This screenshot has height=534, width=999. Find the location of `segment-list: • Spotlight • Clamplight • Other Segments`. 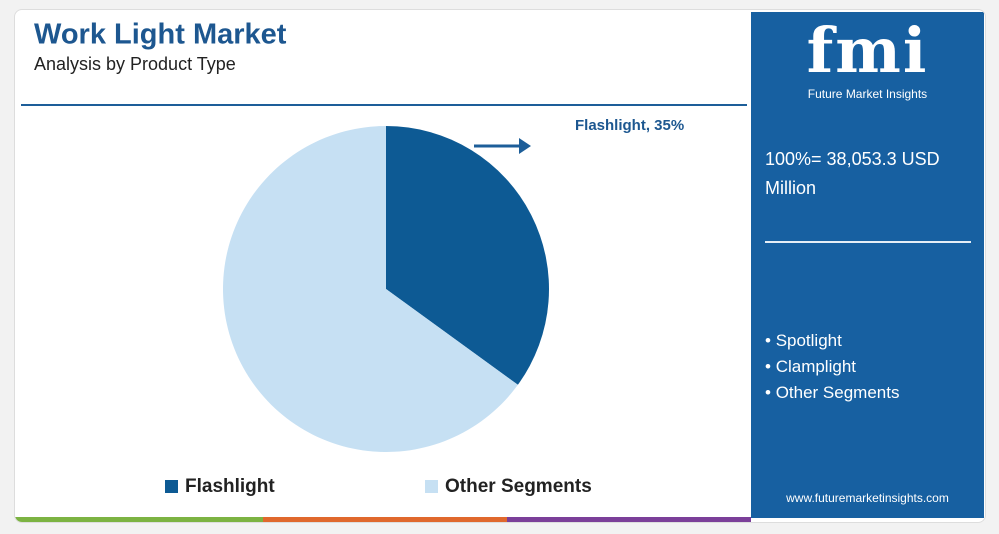

segment-list: • Spotlight • Clamplight • Other Segments is located at coordinates (832, 367).